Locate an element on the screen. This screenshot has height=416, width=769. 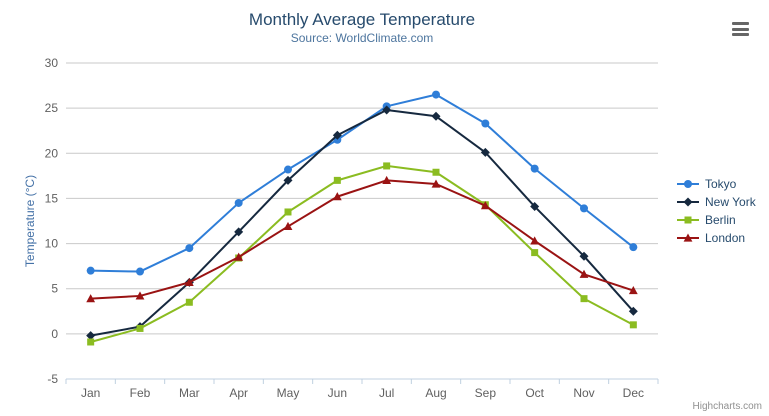
svg-text: Jan is located at coordinates (90, 393).